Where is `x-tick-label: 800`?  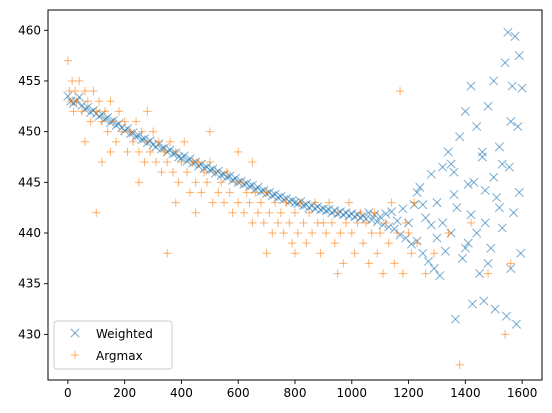
x-tick-label: 800 is located at coordinates (295, 393).